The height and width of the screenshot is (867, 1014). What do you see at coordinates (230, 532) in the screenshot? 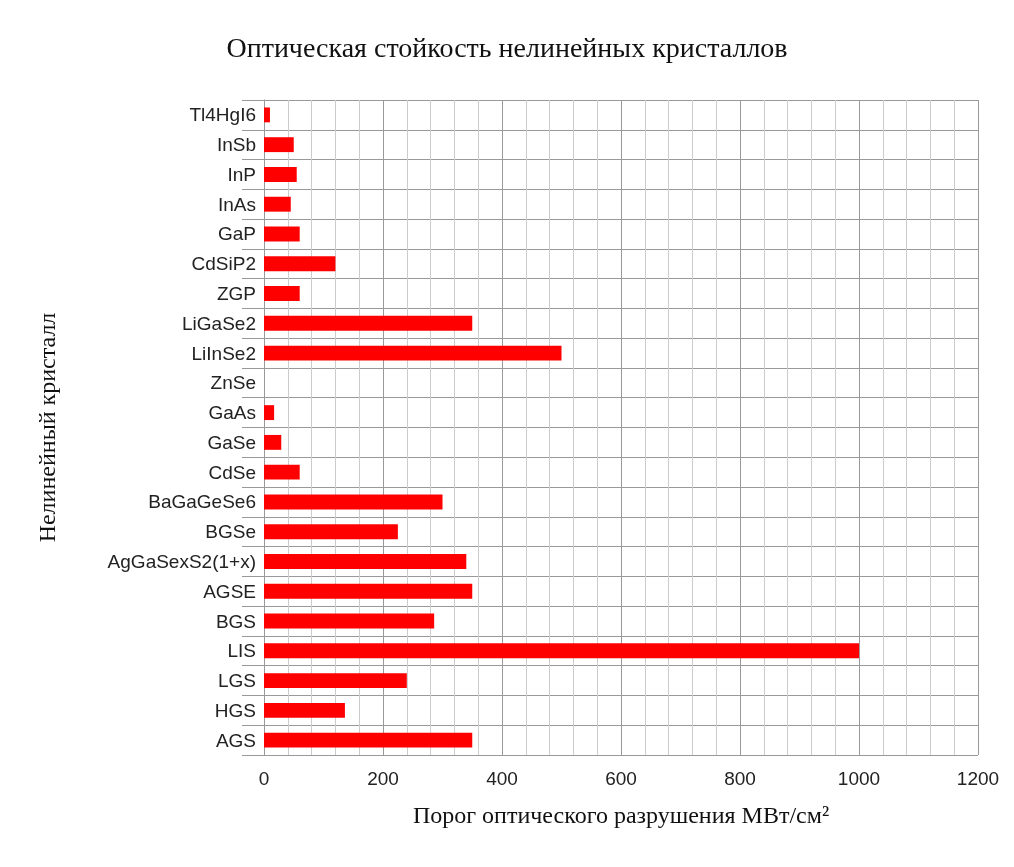
I see `y-tick-label: BGSe` at bounding box center [230, 532].